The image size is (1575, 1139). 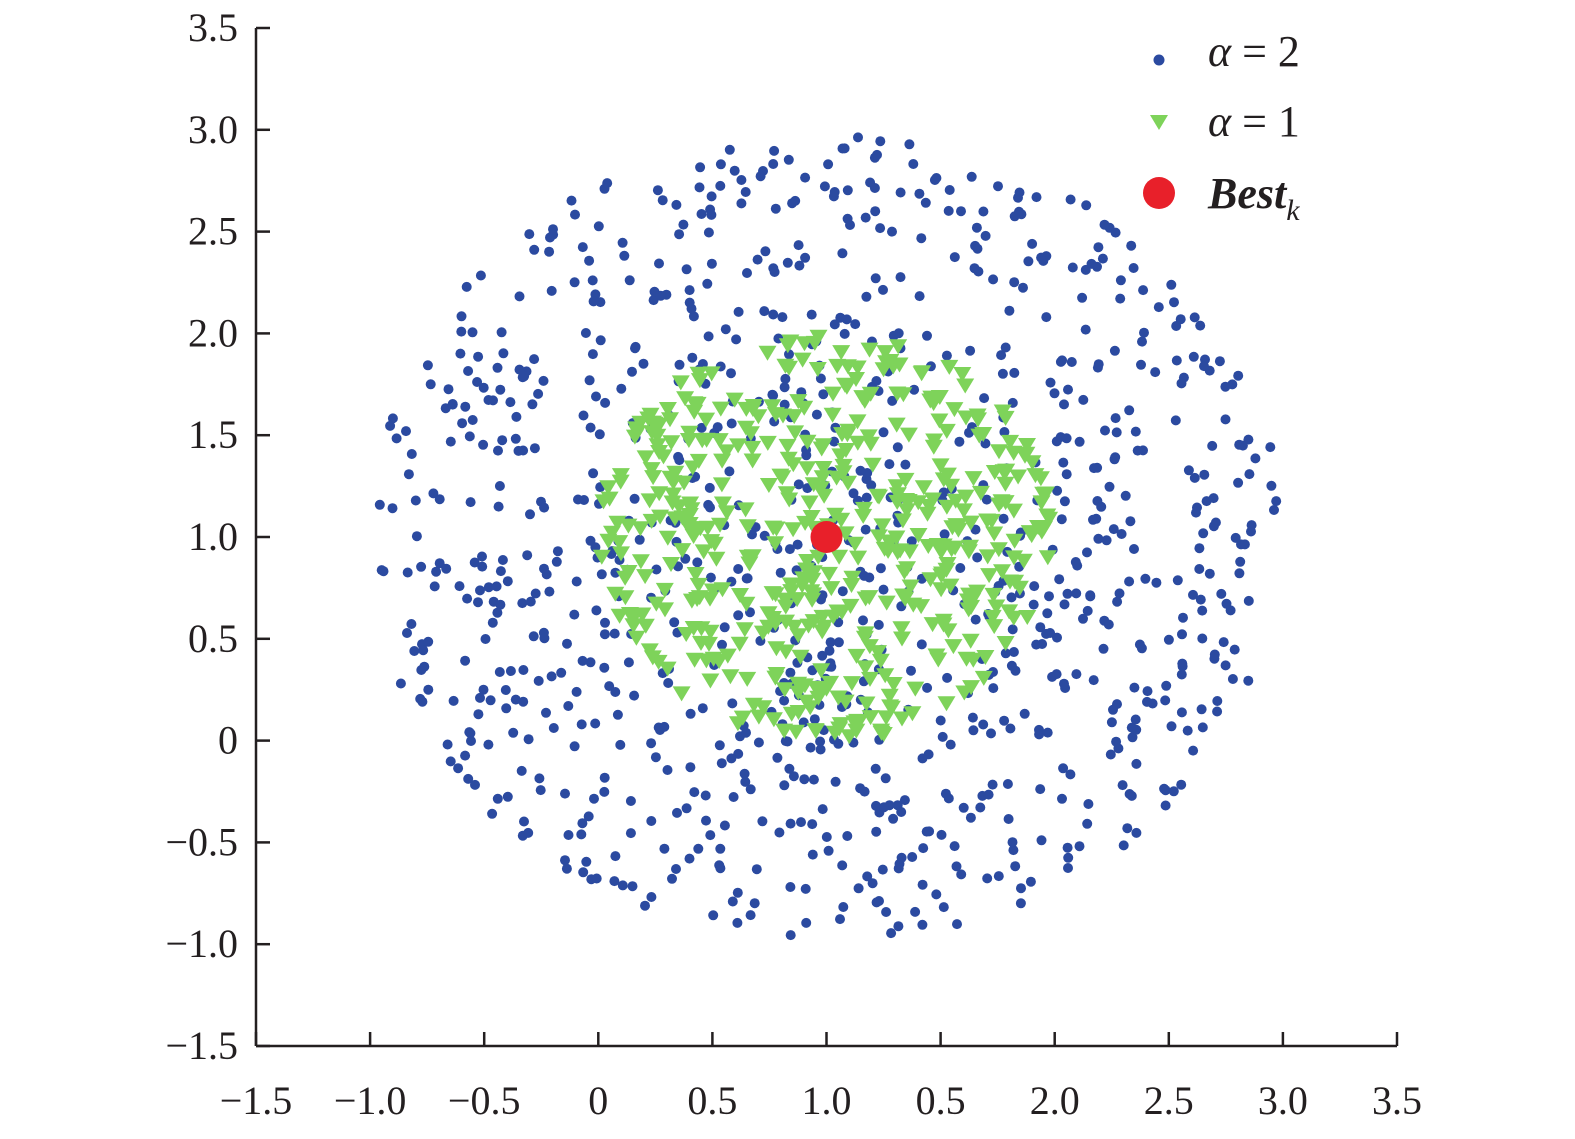 I want to click on x-tick-label: 1.0, so click(x=827, y=1100).